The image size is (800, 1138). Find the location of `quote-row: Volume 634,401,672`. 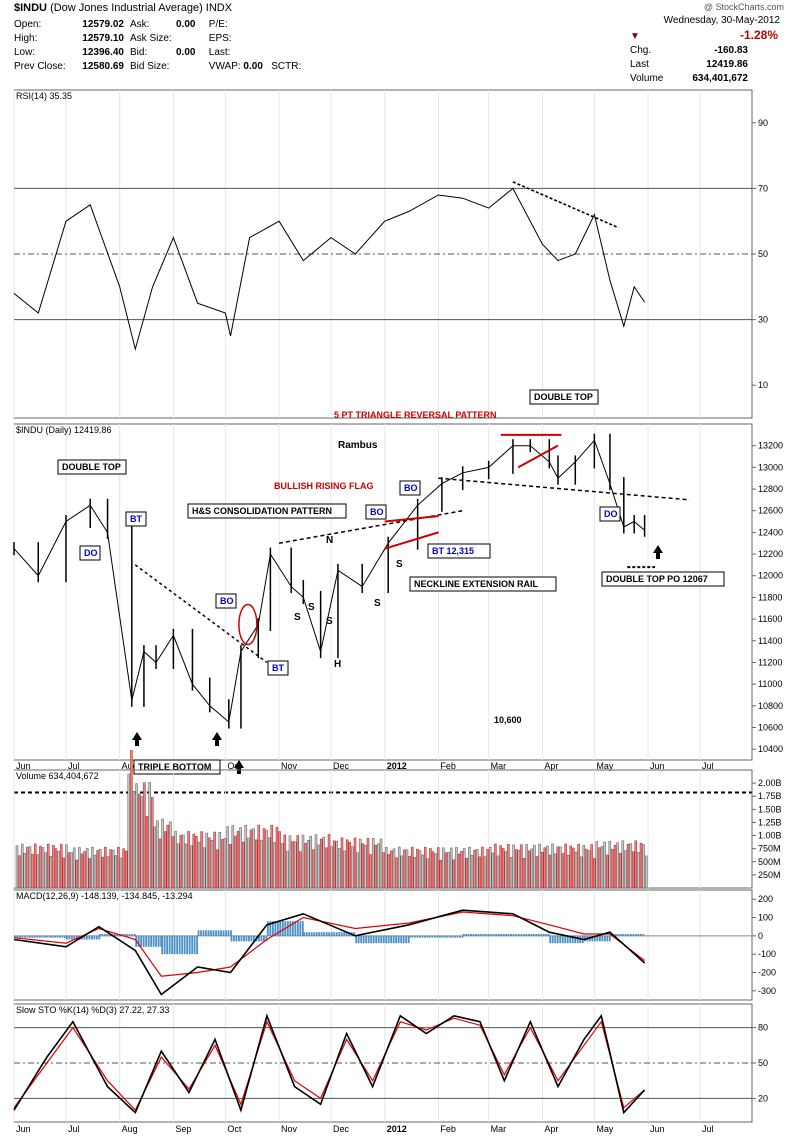

quote-row: Volume 634,401,672 is located at coordinates (689, 78).